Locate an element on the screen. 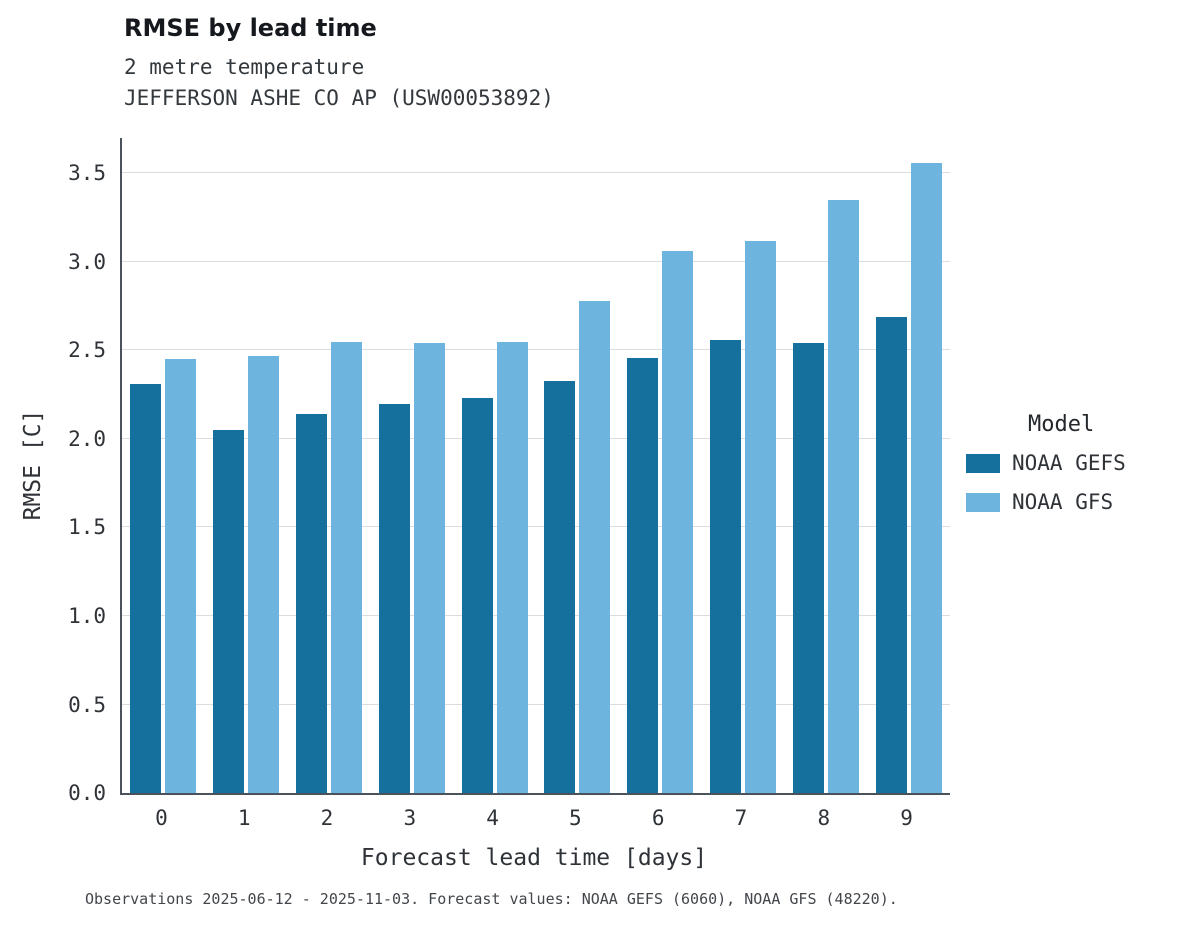 This screenshot has height=928, width=1188. y-tick-label: 1.0 is located at coordinates (87, 615).